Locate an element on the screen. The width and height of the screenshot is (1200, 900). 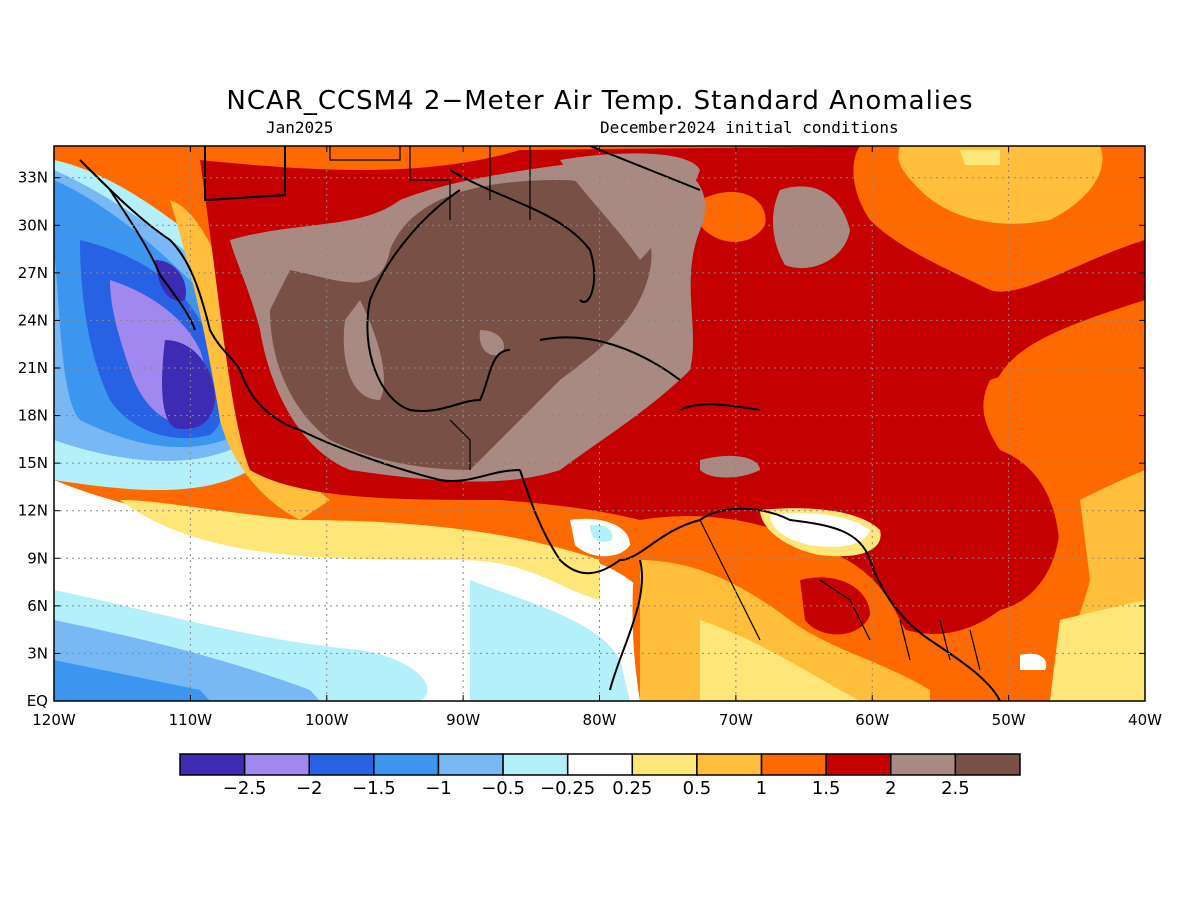
lon-tick-label: 40W is located at coordinates (1145, 720).